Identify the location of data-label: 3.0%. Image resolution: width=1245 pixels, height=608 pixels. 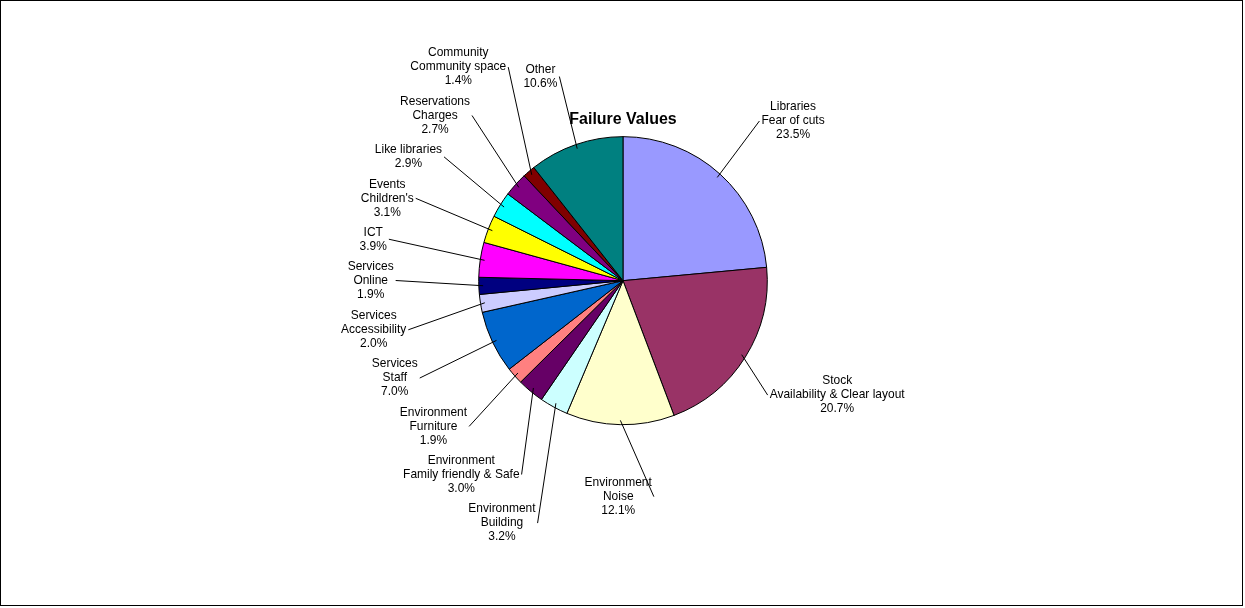
(461, 487).